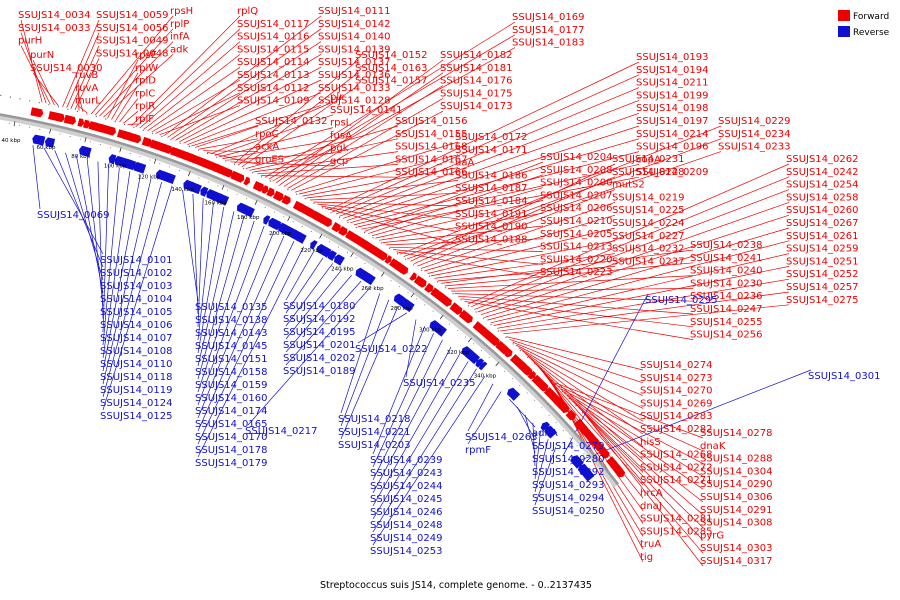  What do you see at coordinates (391, 55) in the screenshot?
I see `forward-gene-label: SSUJS14_0152` at bounding box center [391, 55].